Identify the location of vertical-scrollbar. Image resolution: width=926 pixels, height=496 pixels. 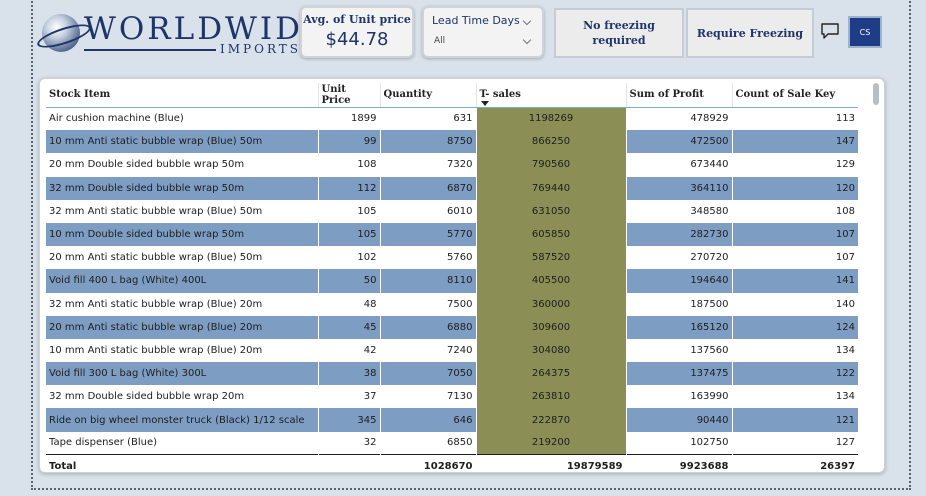
(876, 94).